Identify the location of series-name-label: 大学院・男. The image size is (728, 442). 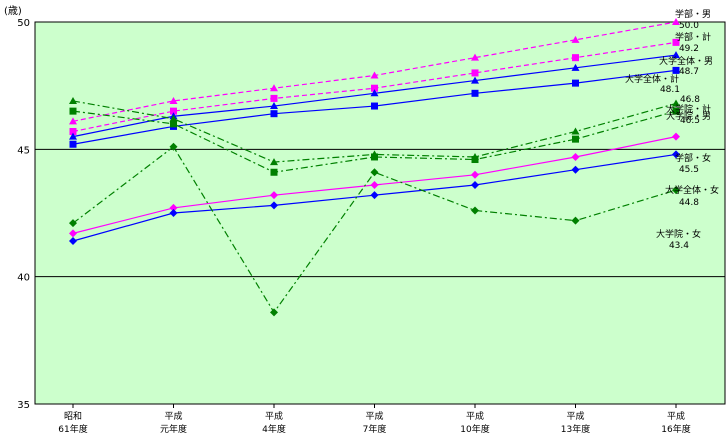
(688, 116).